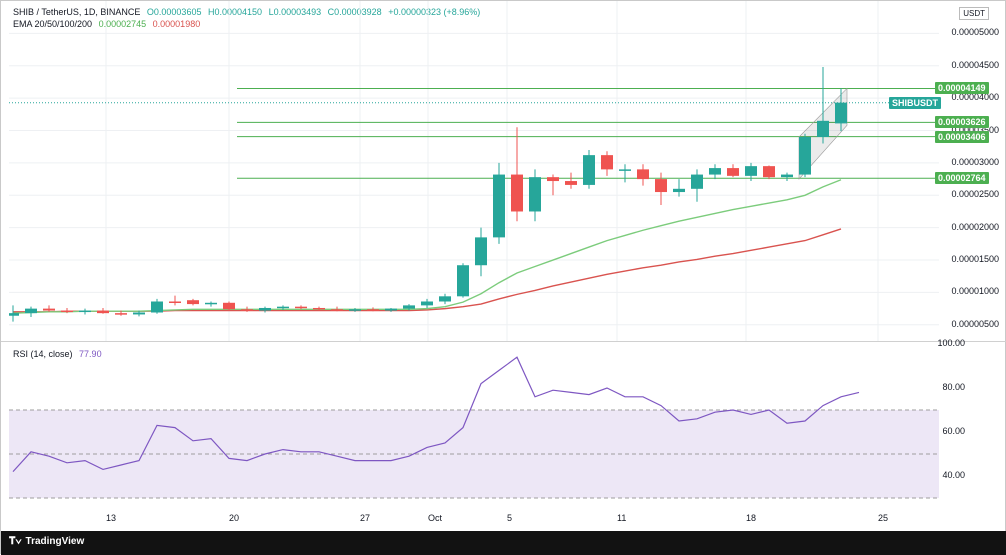  Describe the element at coordinates (90, 354) in the screenshot. I see `rsi-value: 77.90` at that location.